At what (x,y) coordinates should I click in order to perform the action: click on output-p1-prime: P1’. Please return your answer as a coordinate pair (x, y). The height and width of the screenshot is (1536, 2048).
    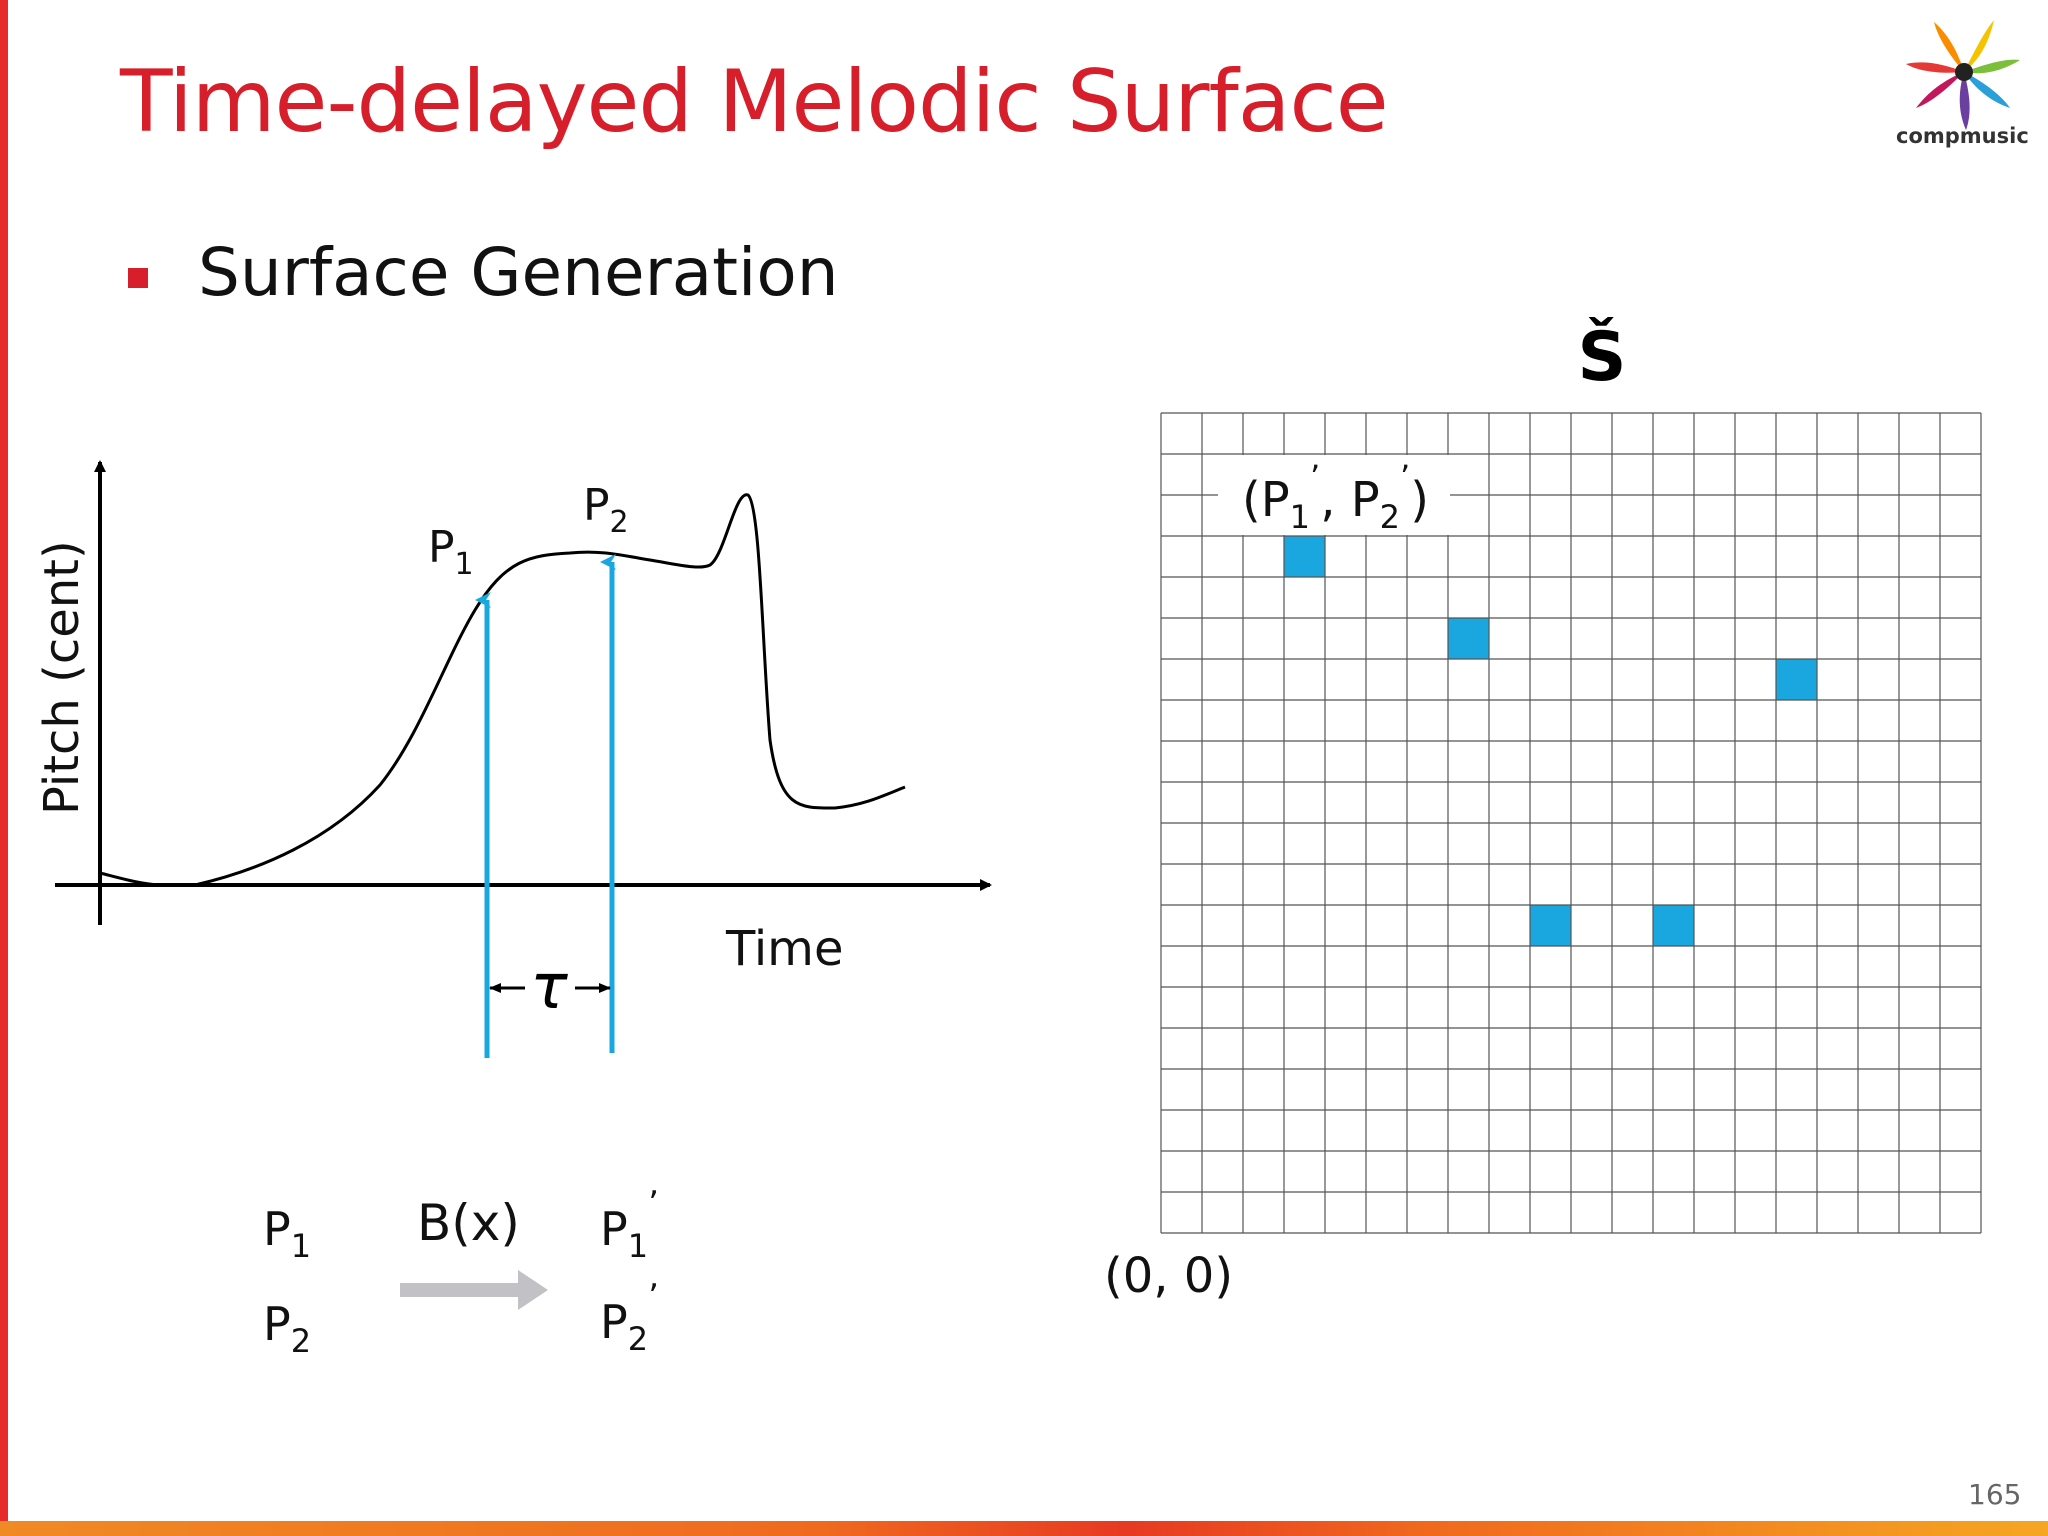
    Looking at the image, I should click on (629, 1224).